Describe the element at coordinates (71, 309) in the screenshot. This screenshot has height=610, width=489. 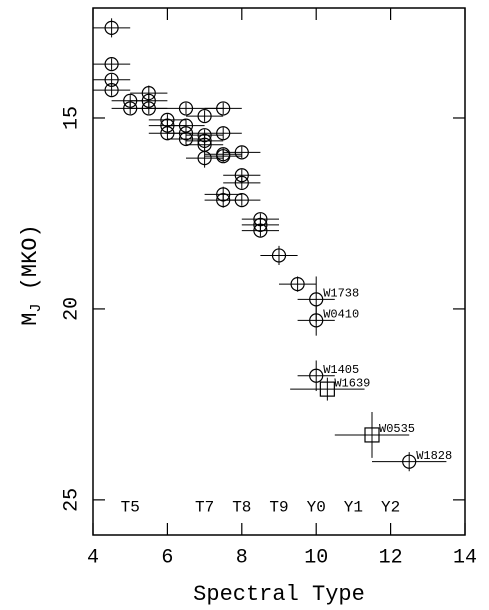
I see `y-tick-label: 20` at that location.